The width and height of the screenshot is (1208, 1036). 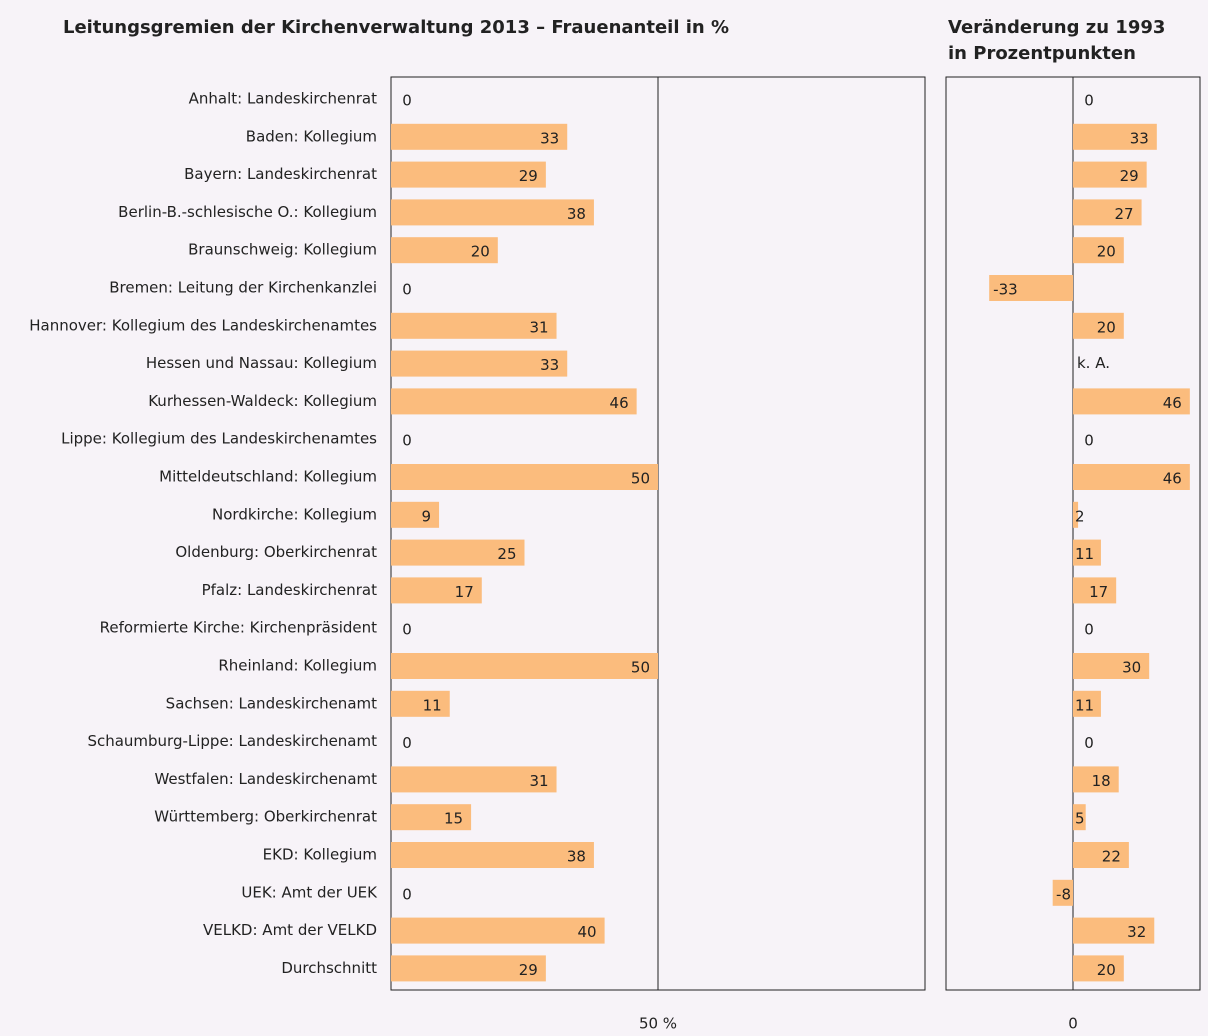 What do you see at coordinates (311, 136) in the screenshot?
I see `y-tick-label: Baden: Kollegium` at bounding box center [311, 136].